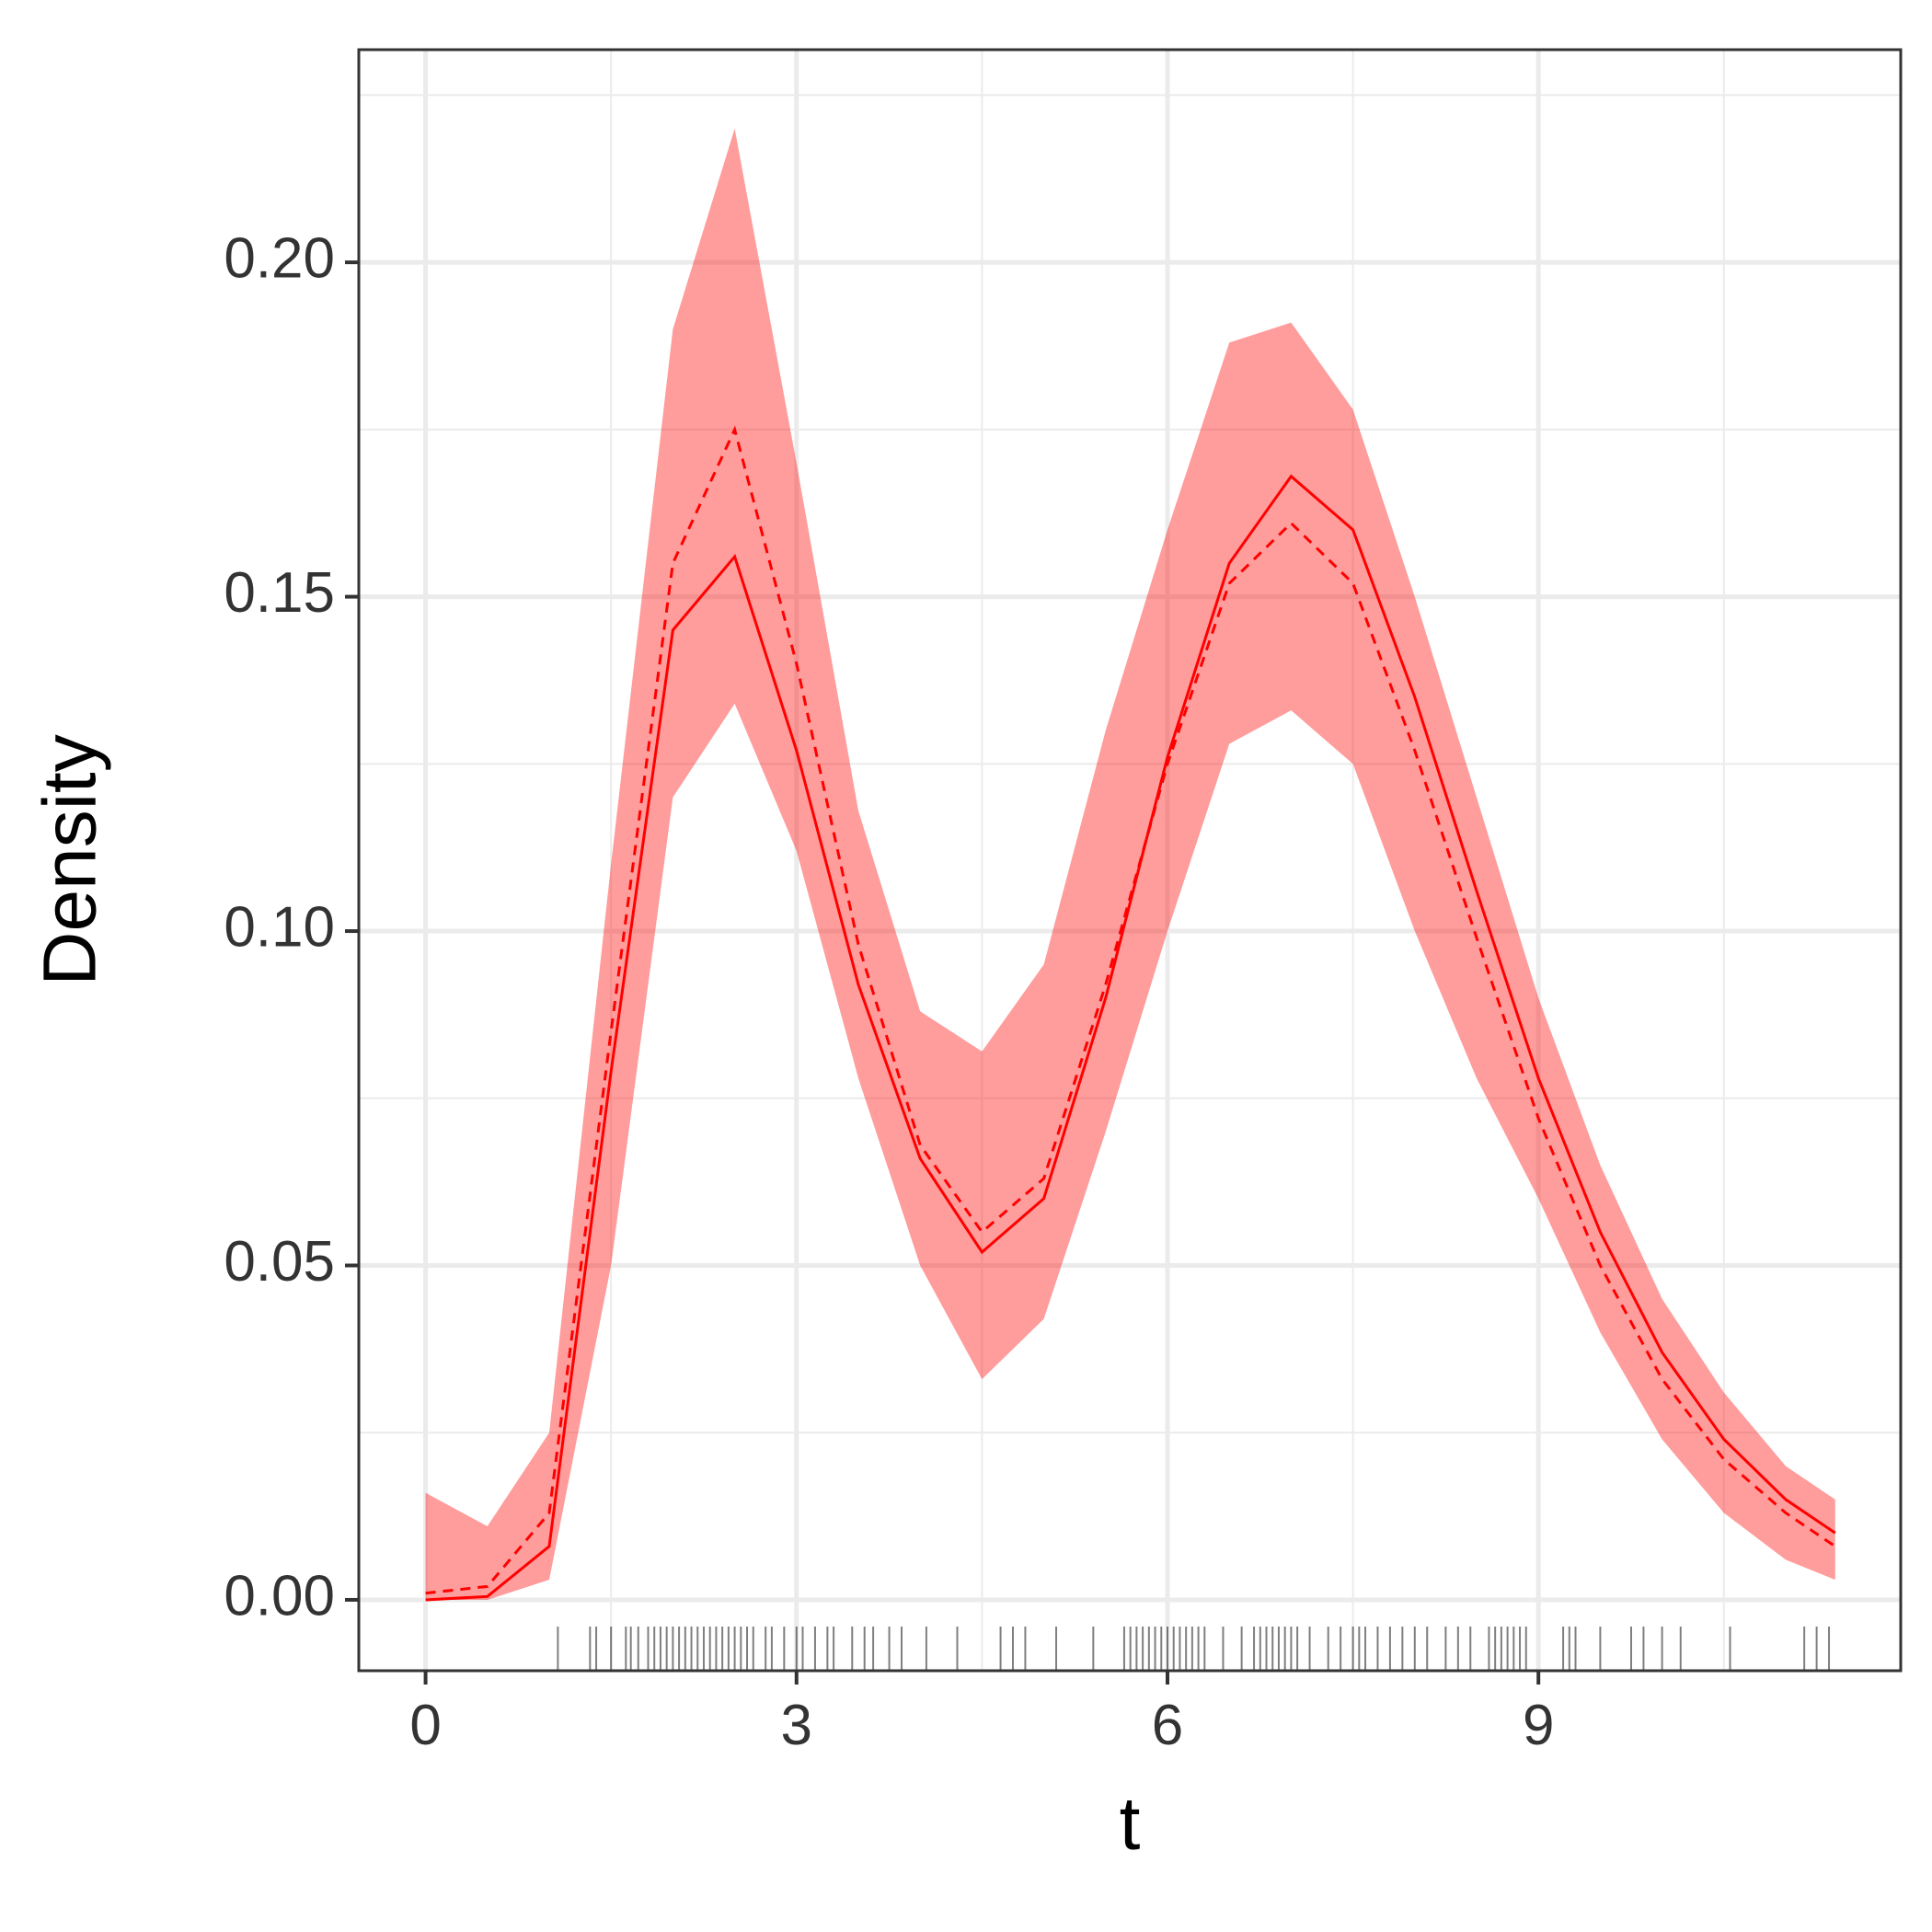 The image size is (1932, 1932). Describe the element at coordinates (70, 859) in the screenshot. I see `y-axis-title: Density` at that location.